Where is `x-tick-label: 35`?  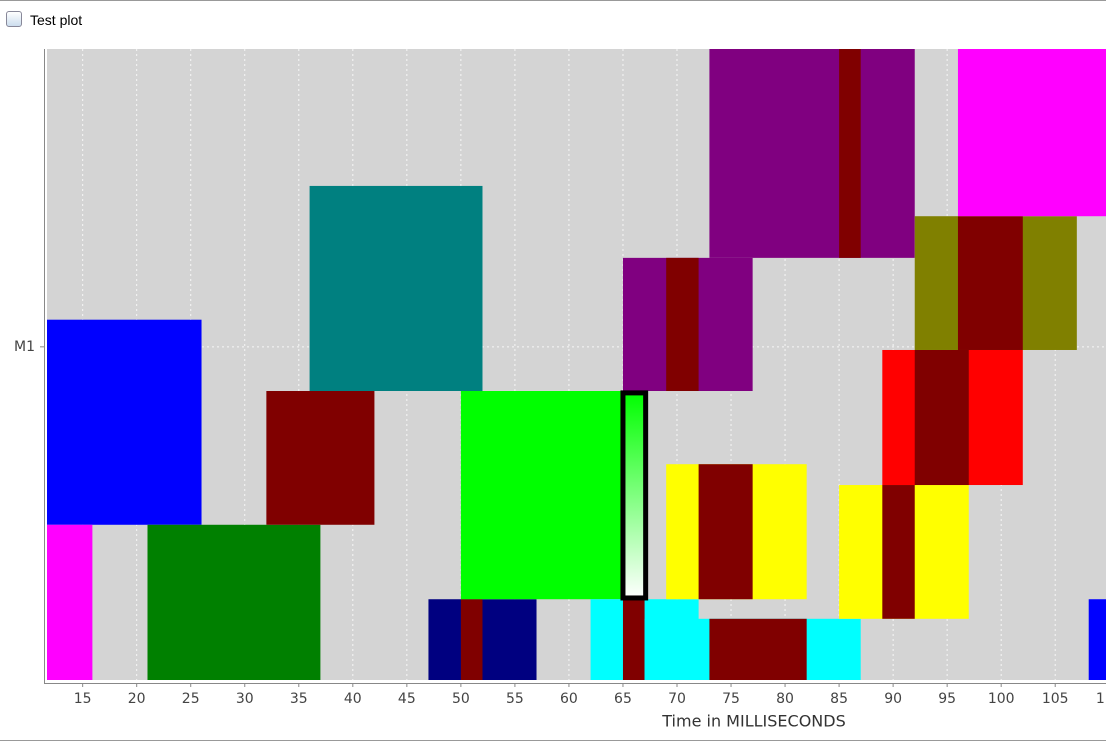 x-tick-label: 35 is located at coordinates (299, 699).